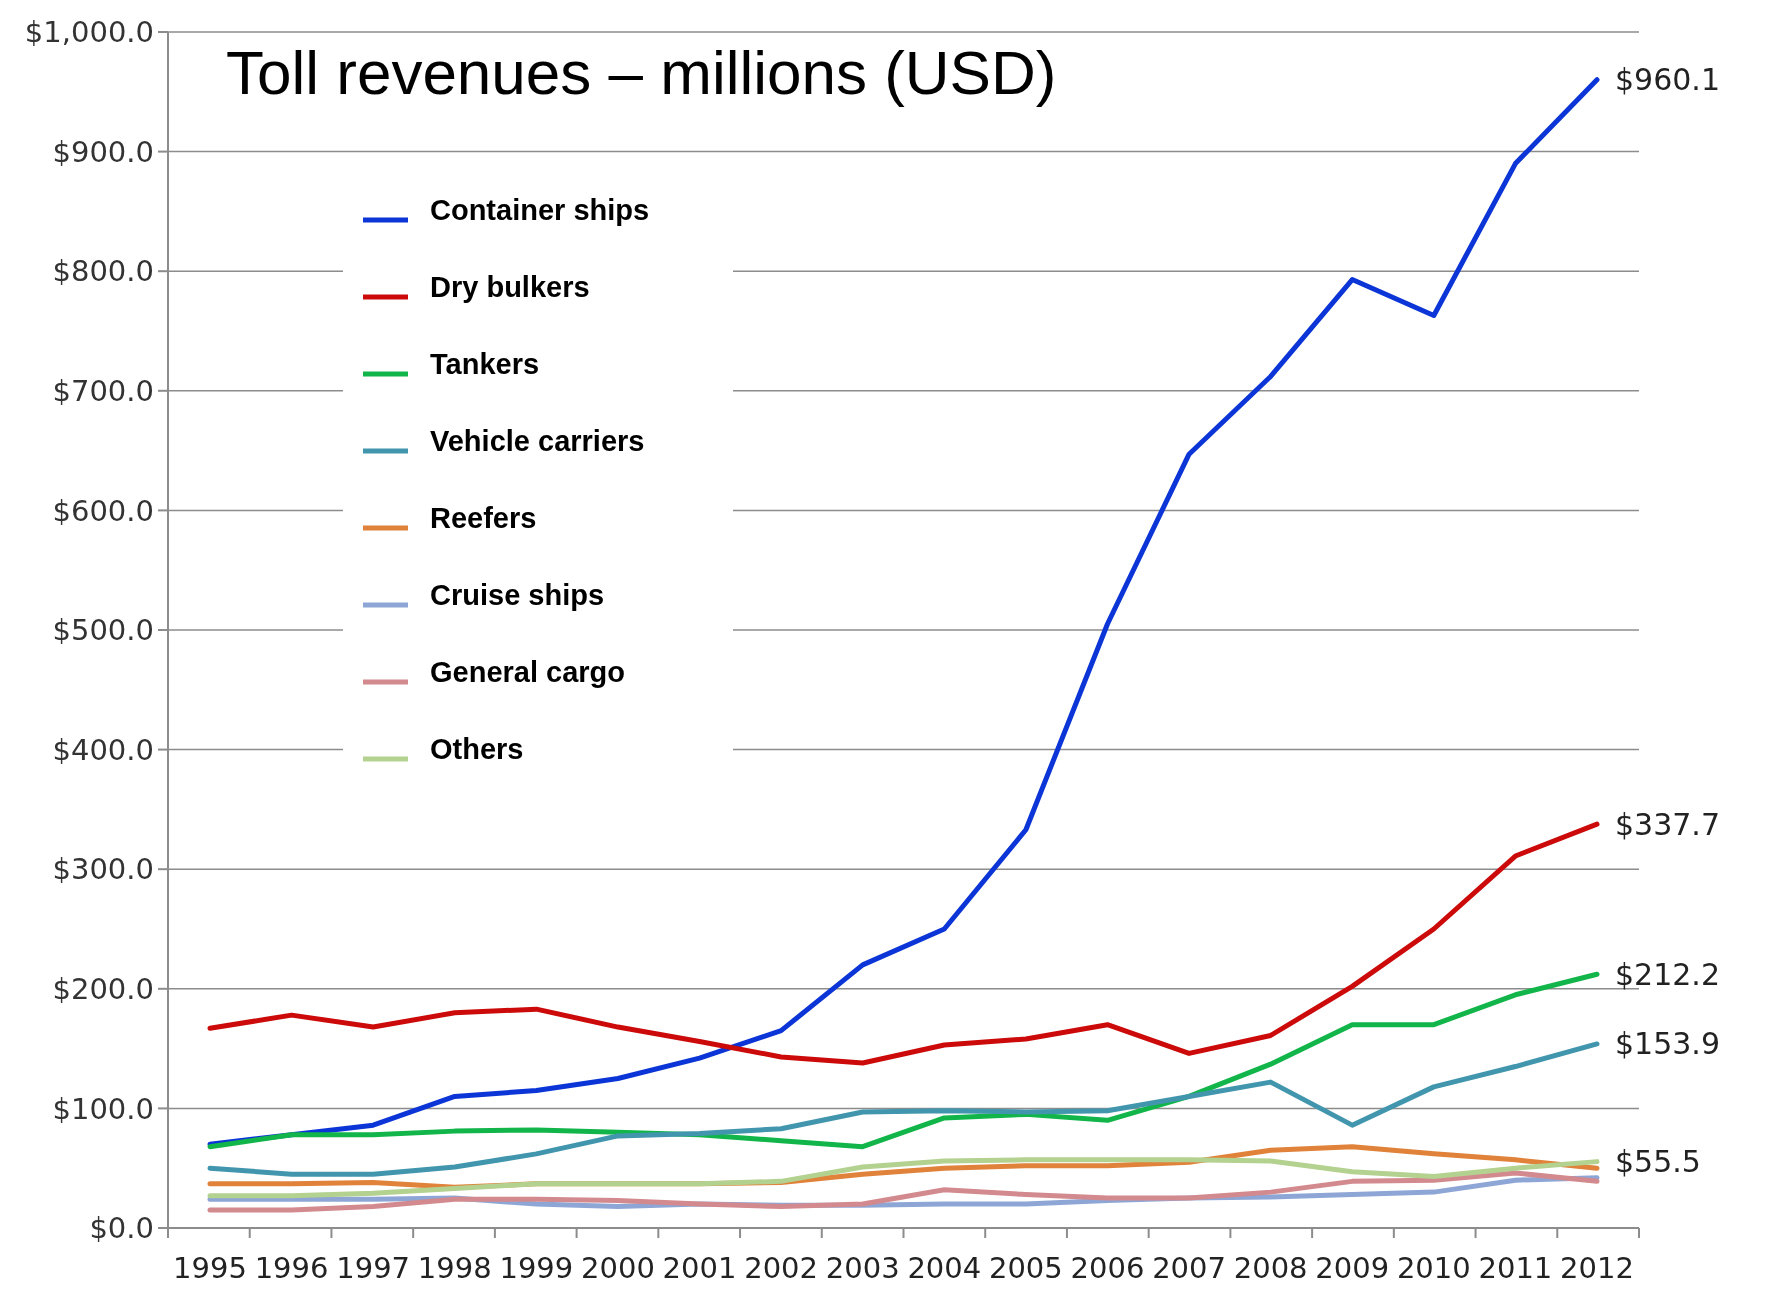 The image size is (1787, 1301). What do you see at coordinates (540, 210) in the screenshot?
I see `legend-label: Container ships` at bounding box center [540, 210].